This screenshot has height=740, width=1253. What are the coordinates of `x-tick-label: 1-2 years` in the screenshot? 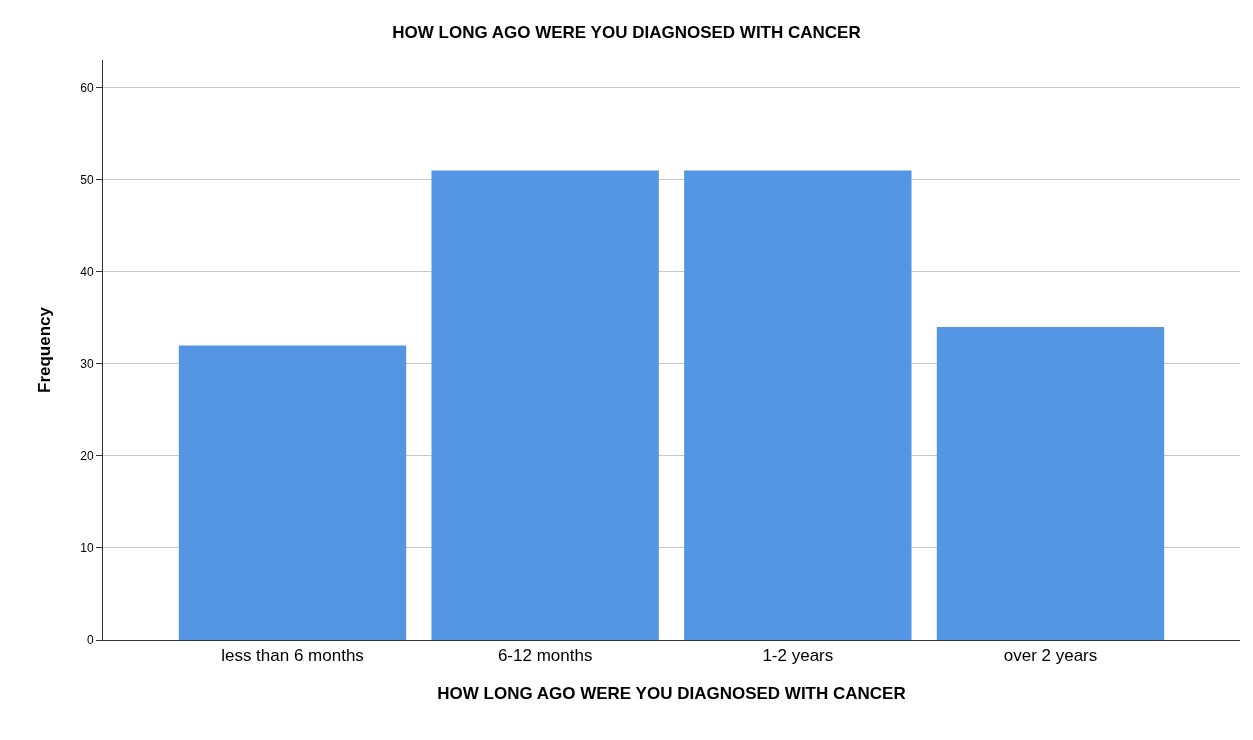 It's located at (798, 656).